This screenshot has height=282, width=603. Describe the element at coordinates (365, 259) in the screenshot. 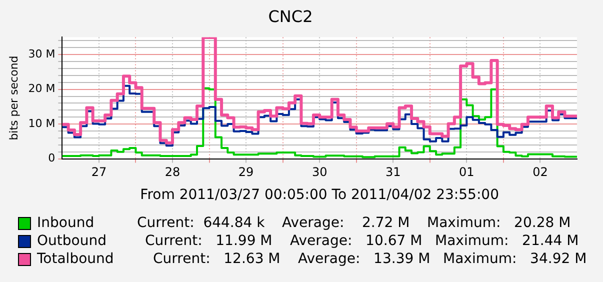

I see `text: Average: 13.39 M` at that location.